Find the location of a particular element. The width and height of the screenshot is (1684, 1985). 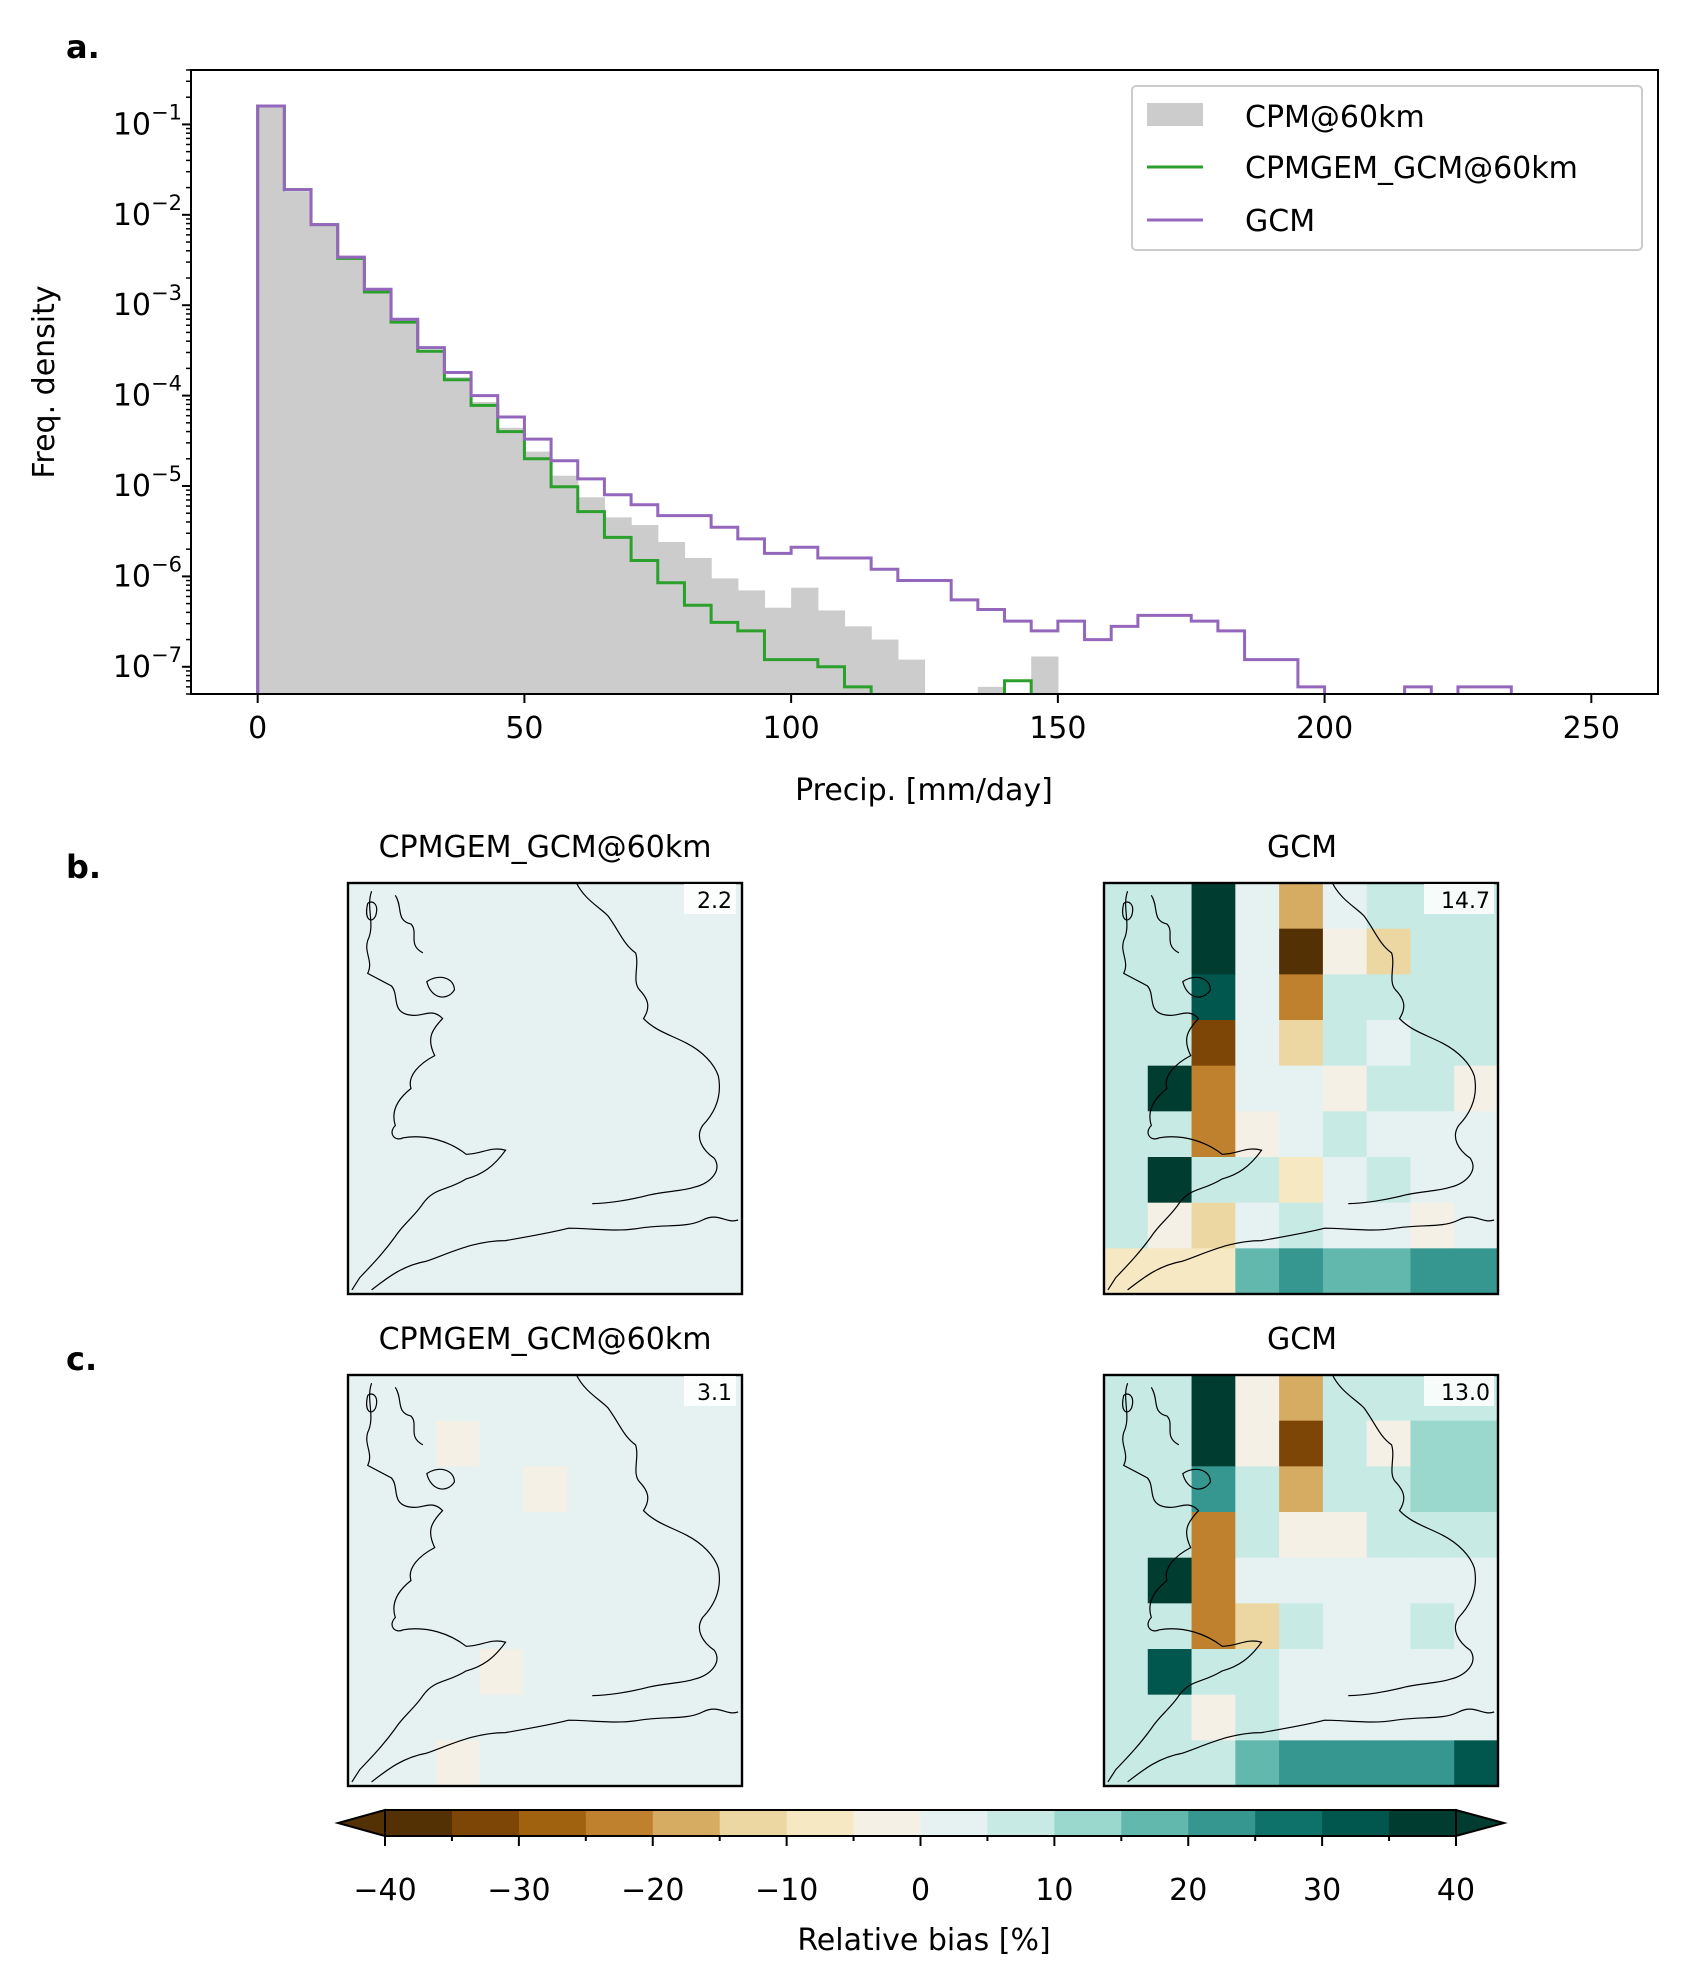

x-tick-label: 100 is located at coordinates (791, 728).